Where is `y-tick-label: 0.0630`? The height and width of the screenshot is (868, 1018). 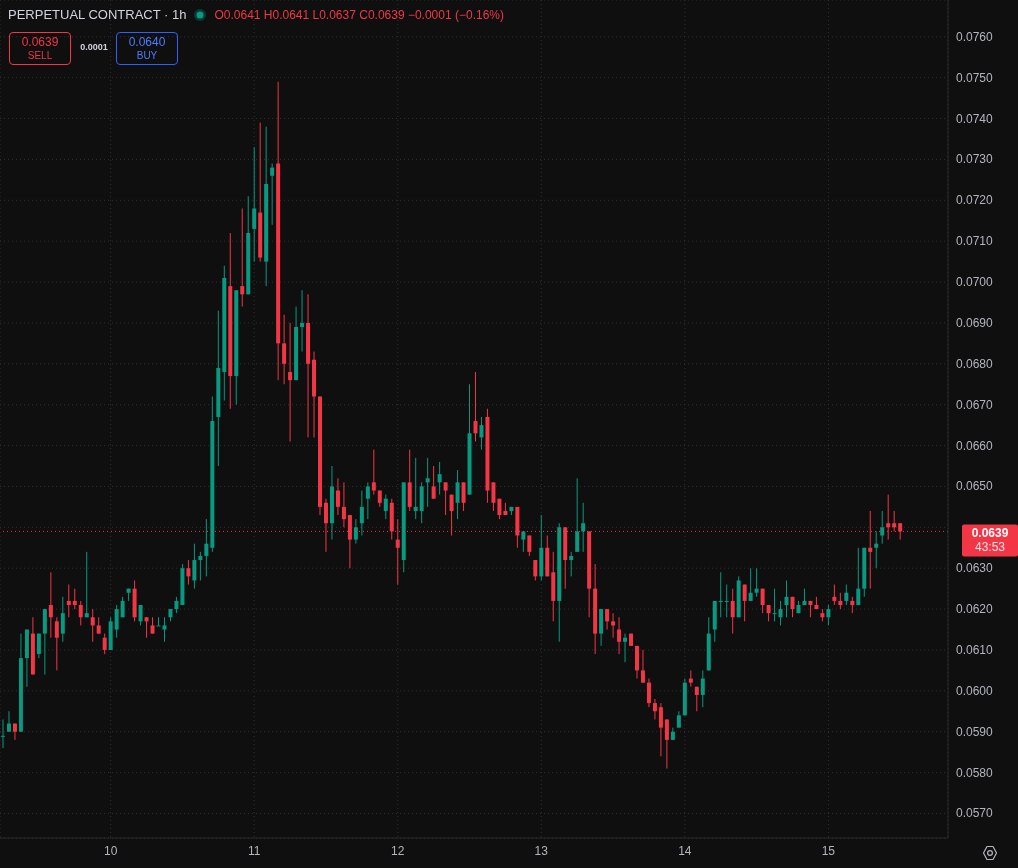
y-tick-label: 0.0630 is located at coordinates (975, 568).